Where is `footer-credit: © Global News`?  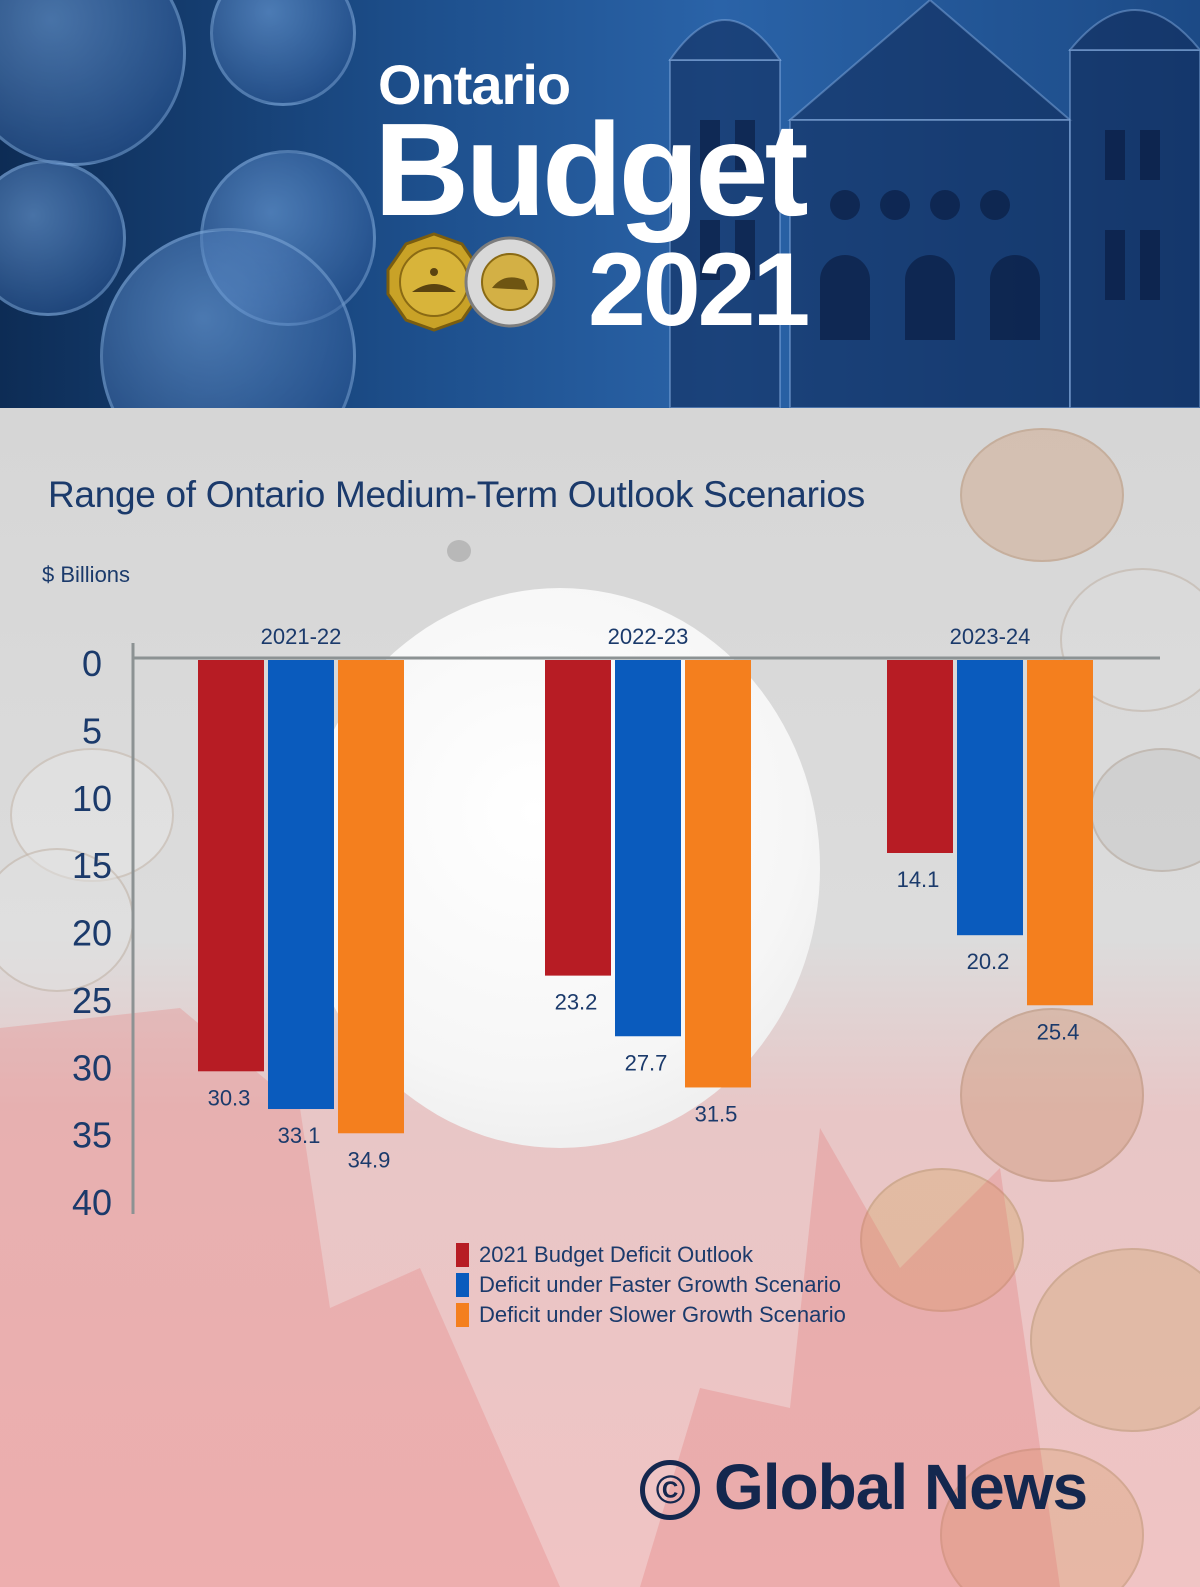
footer-credit: © Global News is located at coordinates (864, 1487).